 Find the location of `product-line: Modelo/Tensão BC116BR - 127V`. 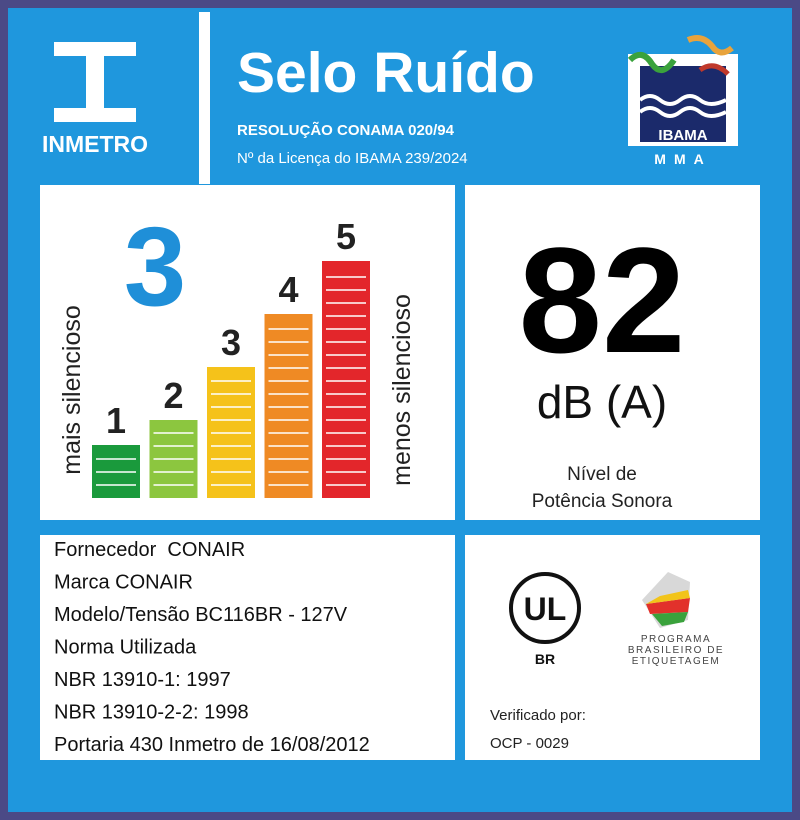

product-line: Modelo/Tensão BC116BR - 127V is located at coordinates (201, 615).